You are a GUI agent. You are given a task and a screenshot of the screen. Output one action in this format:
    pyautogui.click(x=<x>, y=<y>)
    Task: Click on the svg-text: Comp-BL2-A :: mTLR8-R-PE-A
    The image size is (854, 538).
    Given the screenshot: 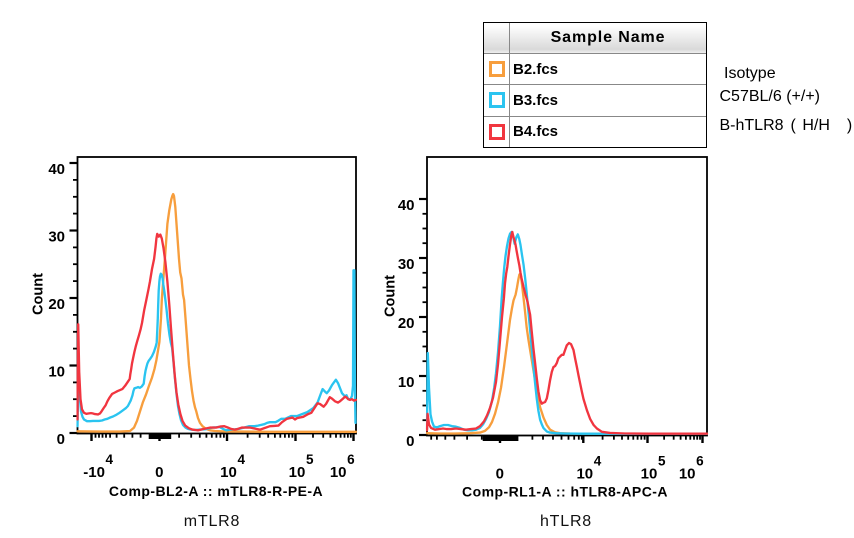 What is the action you would take?
    pyautogui.click(x=216, y=491)
    